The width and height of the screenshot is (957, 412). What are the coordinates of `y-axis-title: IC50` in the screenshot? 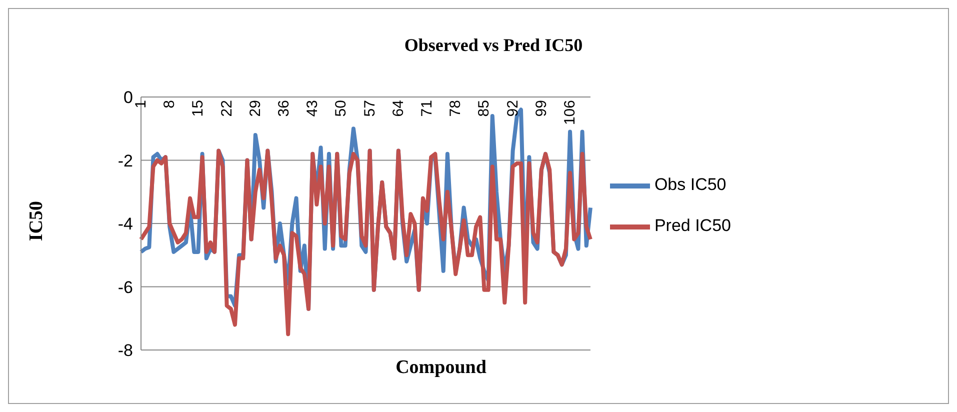 It's located at (37, 221).